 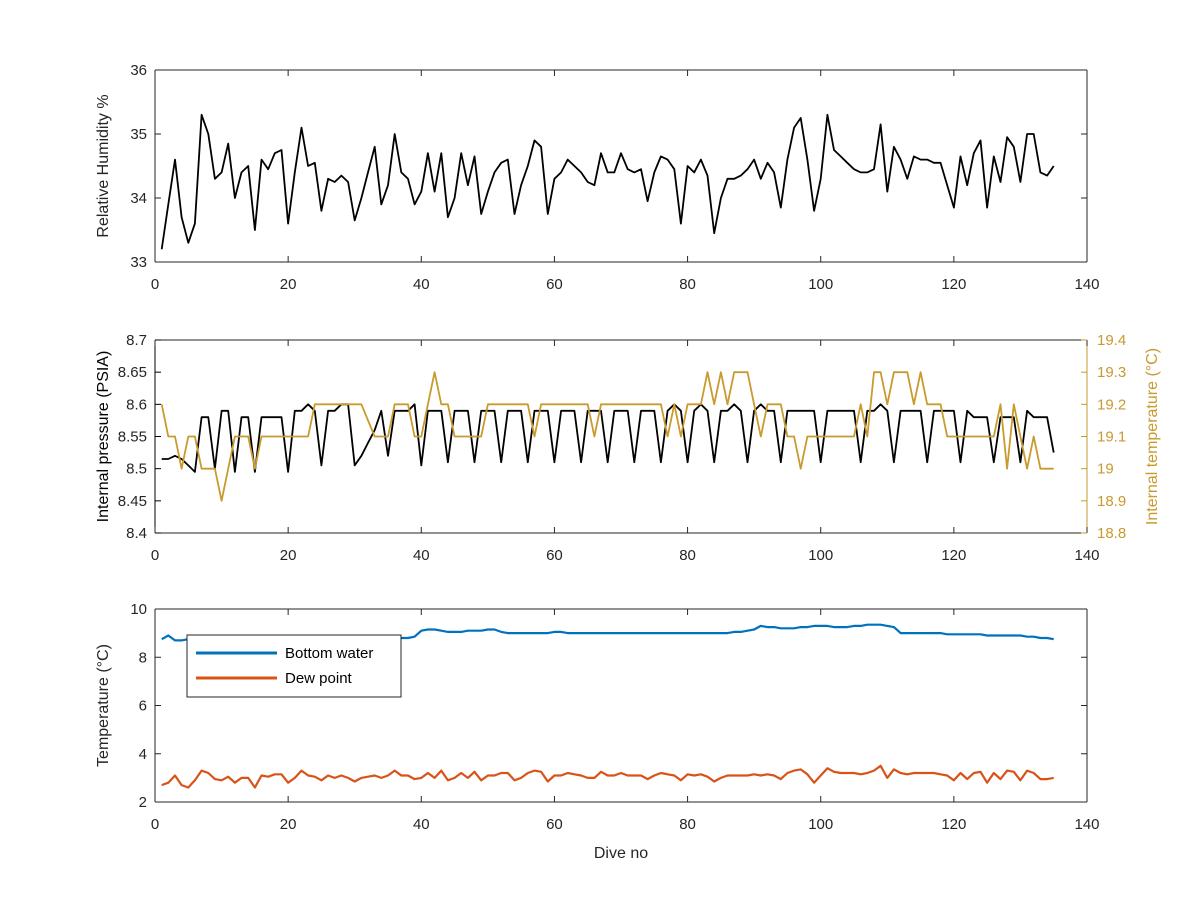 I want to click on y-axis-label: Relative Humidity %, so click(x=103, y=165).